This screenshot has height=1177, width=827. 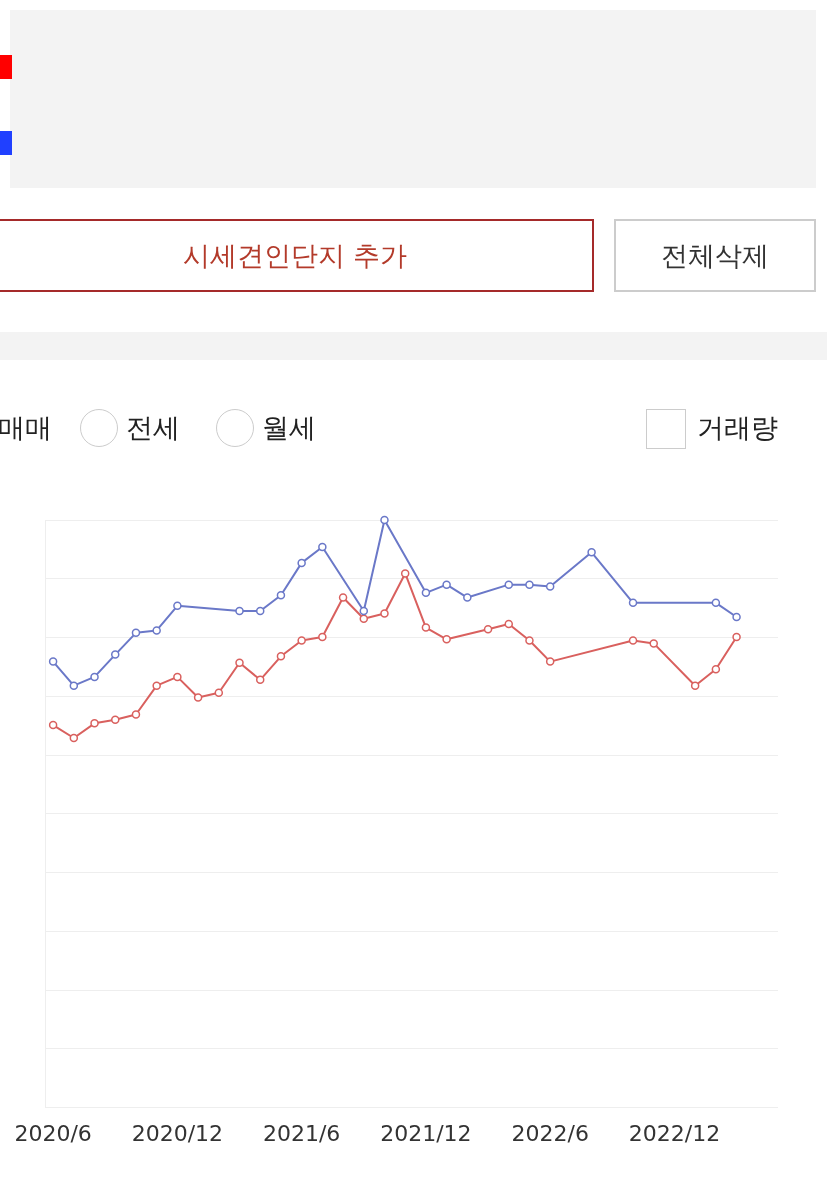 What do you see at coordinates (674, 1133) in the screenshot?
I see `x-tick-label: 2022/12` at bounding box center [674, 1133].